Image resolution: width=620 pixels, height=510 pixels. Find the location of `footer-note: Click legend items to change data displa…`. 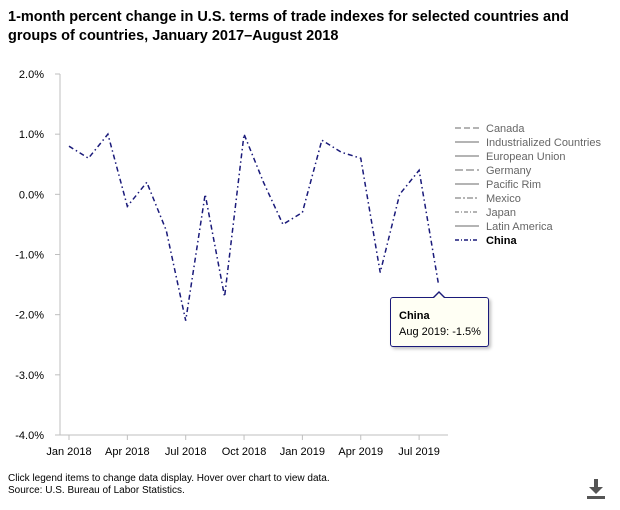

footer-note: Click legend items to change data displa… is located at coordinates (169, 478).